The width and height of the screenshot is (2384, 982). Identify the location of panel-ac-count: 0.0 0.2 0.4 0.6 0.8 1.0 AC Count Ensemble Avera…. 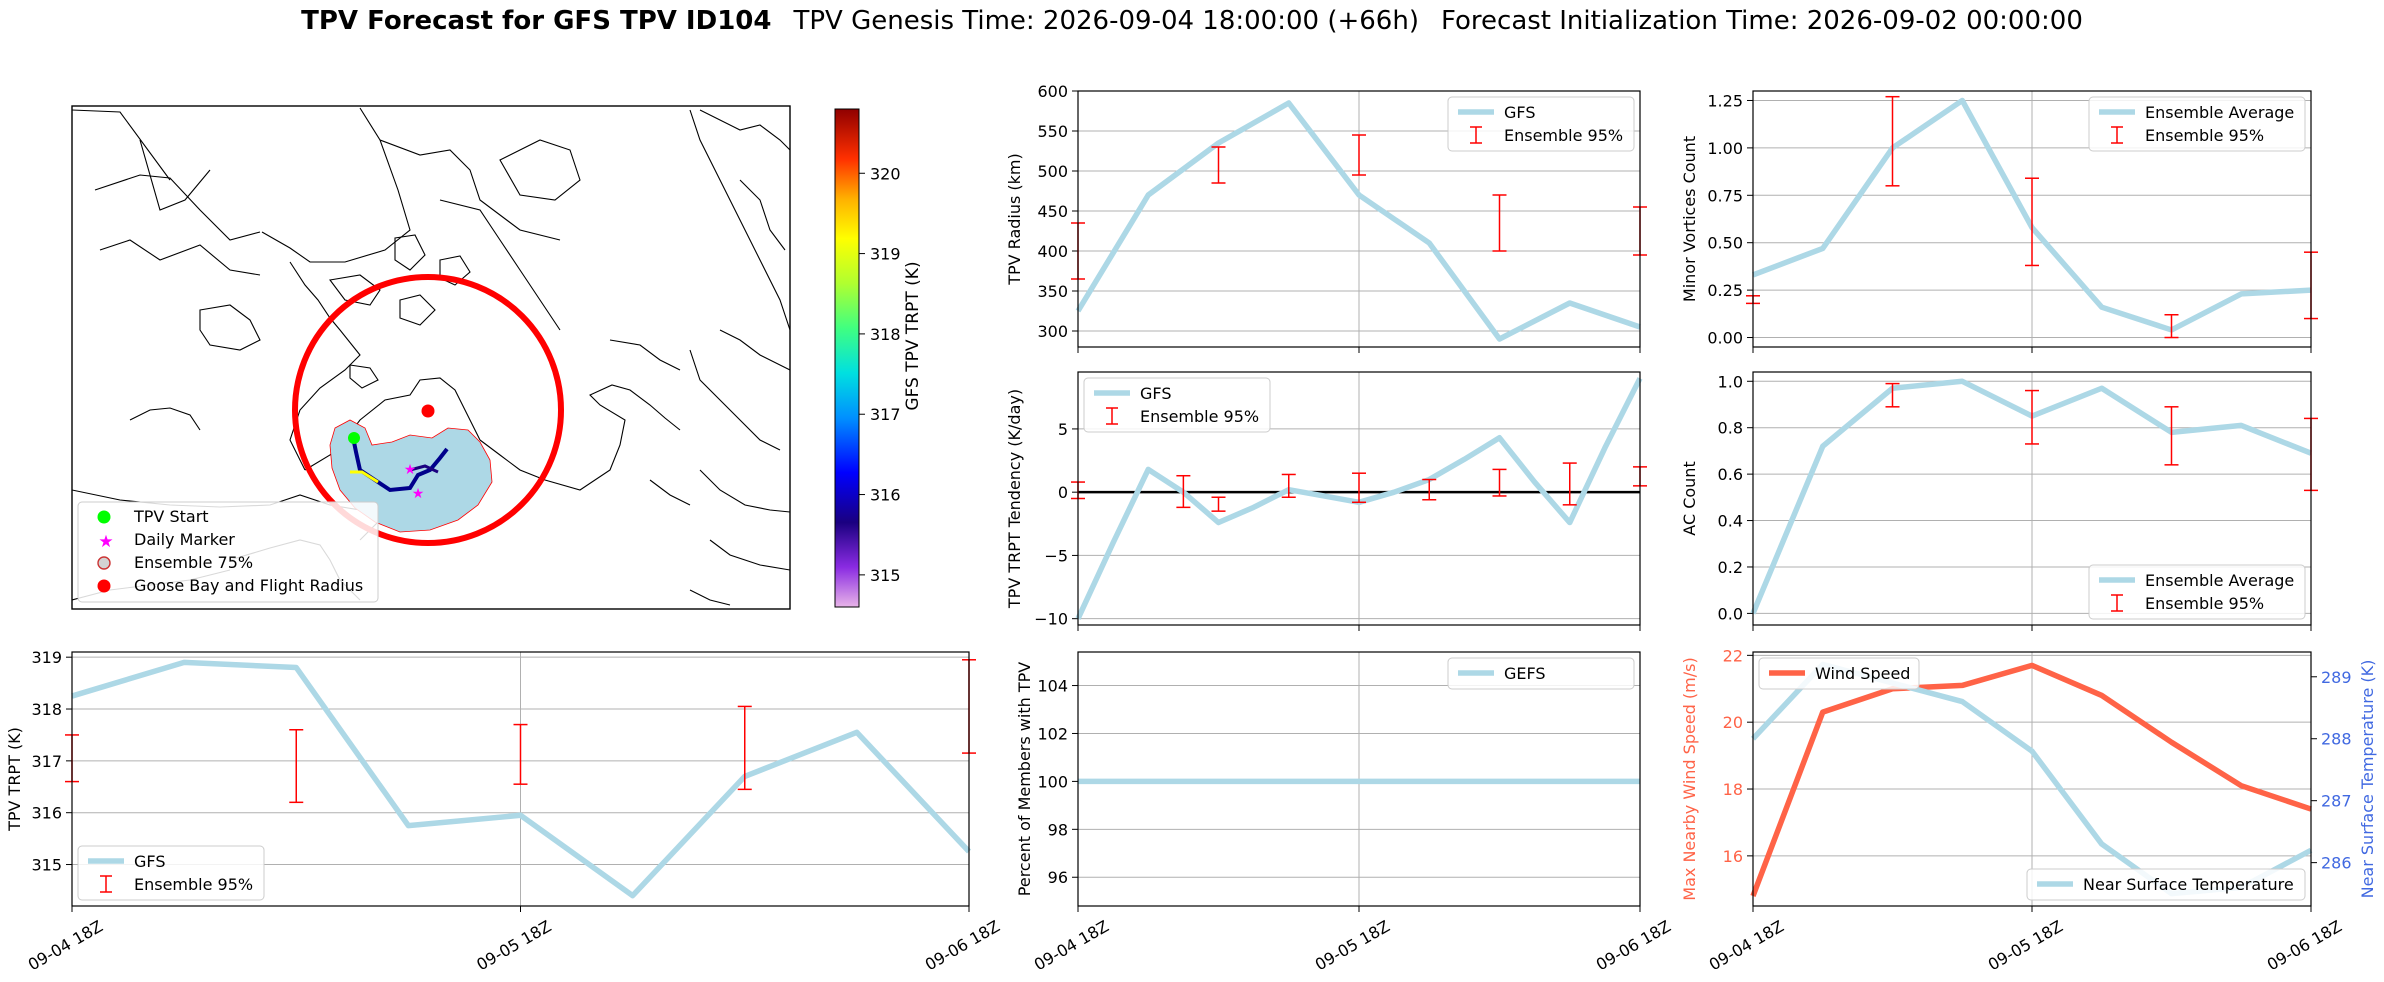
(1999, 501).